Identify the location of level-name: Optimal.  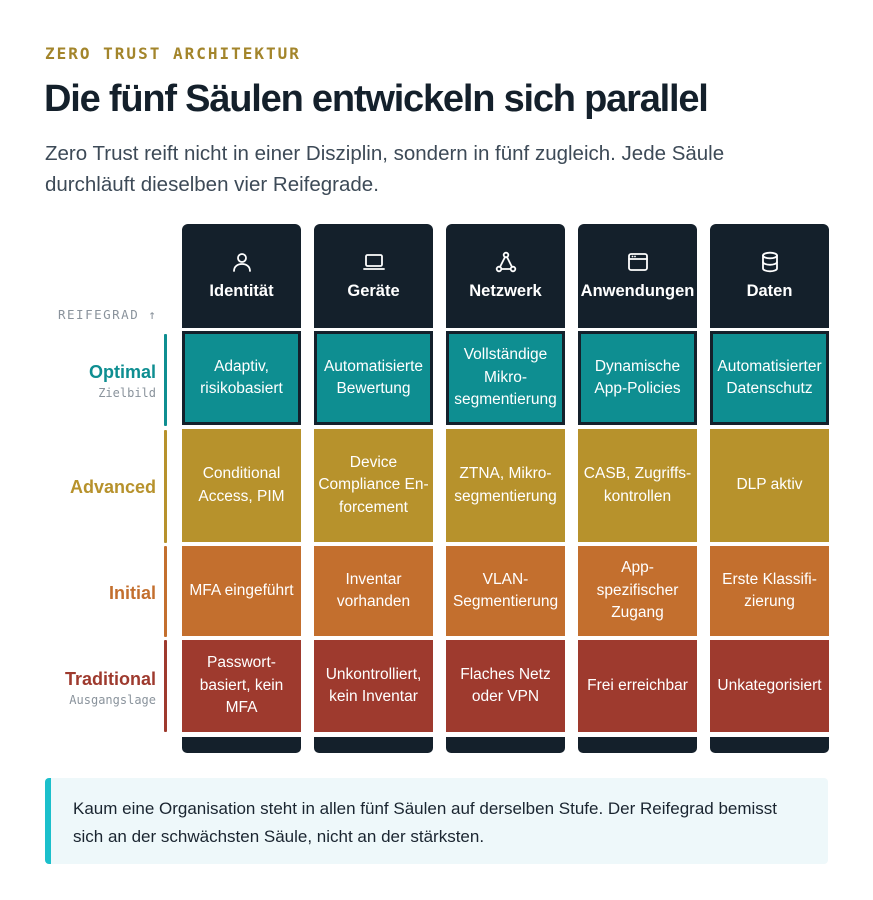
(122, 372).